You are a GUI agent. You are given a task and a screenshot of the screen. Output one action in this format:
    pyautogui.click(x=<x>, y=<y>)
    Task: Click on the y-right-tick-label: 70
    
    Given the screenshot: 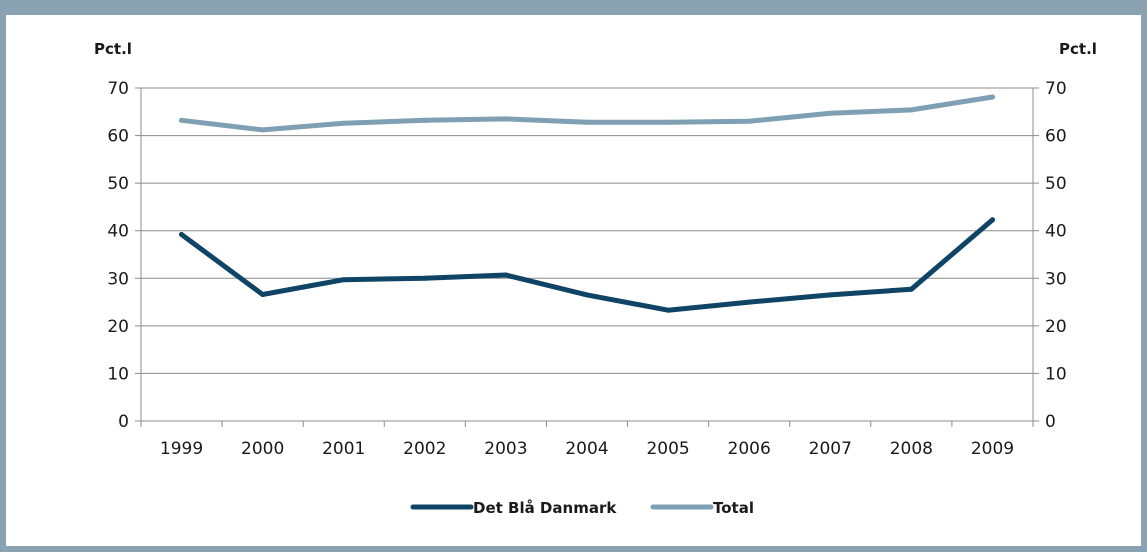 What is the action you would take?
    pyautogui.click(x=1056, y=89)
    